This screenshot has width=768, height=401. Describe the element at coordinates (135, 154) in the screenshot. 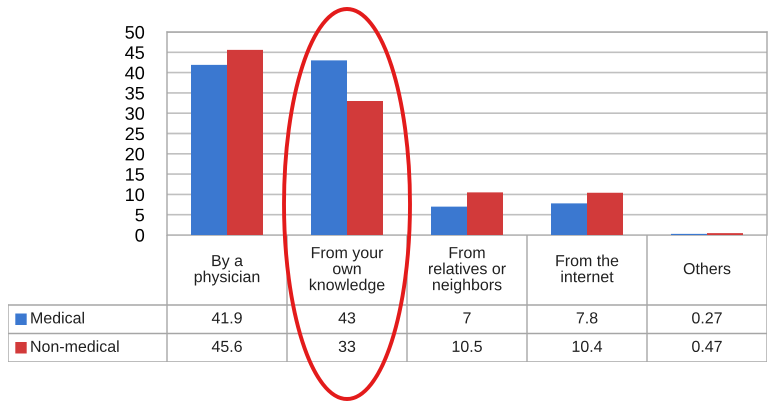

I see `y-tick-label: 20` at that location.